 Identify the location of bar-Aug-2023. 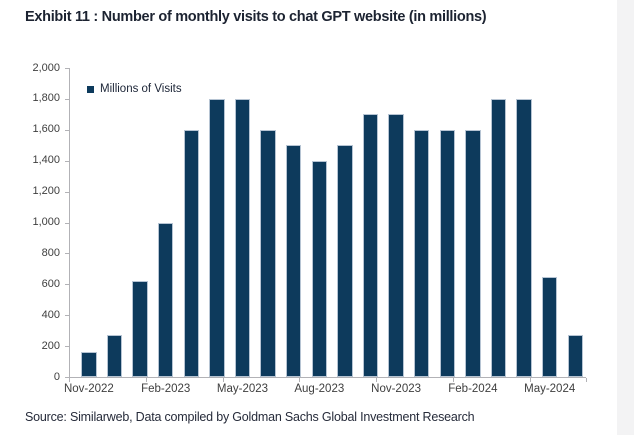
(319, 268).